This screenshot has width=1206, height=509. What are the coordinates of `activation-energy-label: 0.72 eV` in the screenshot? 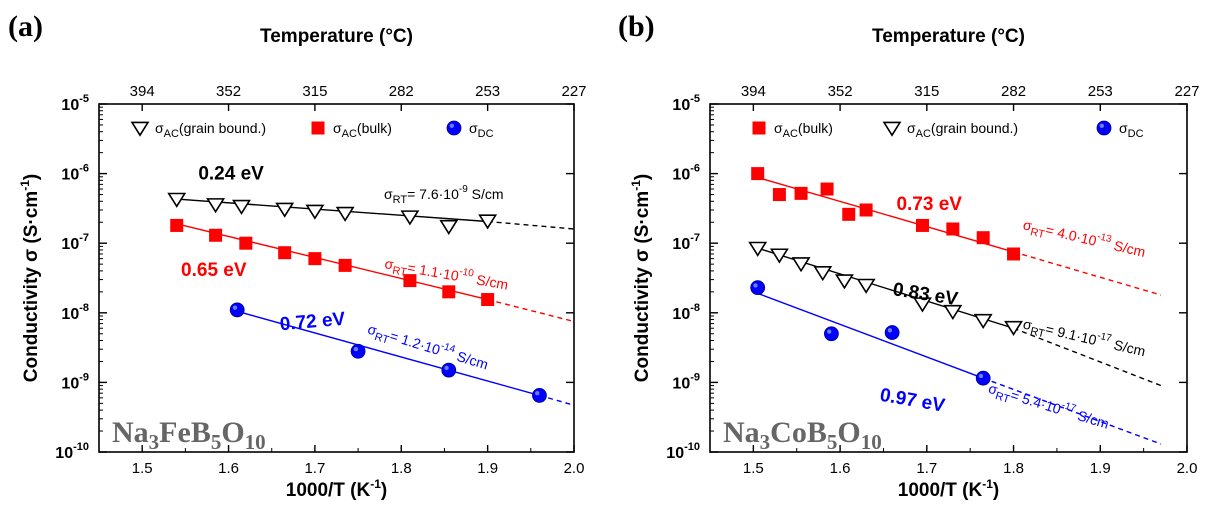 It's located at (312, 322).